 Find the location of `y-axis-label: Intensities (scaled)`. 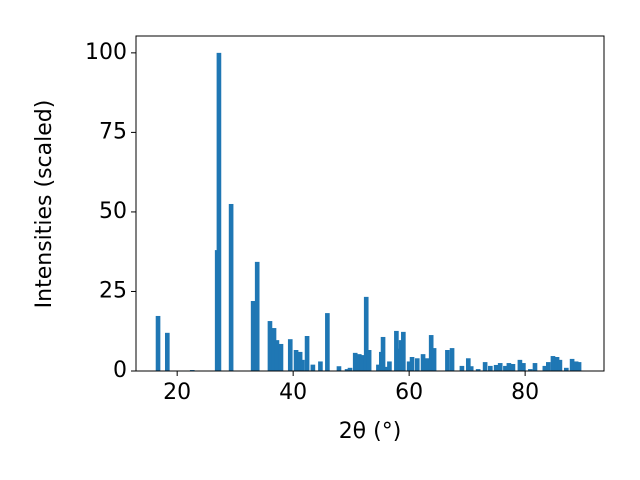

y-axis-label: Intensities (scaled) is located at coordinates (44, 204).